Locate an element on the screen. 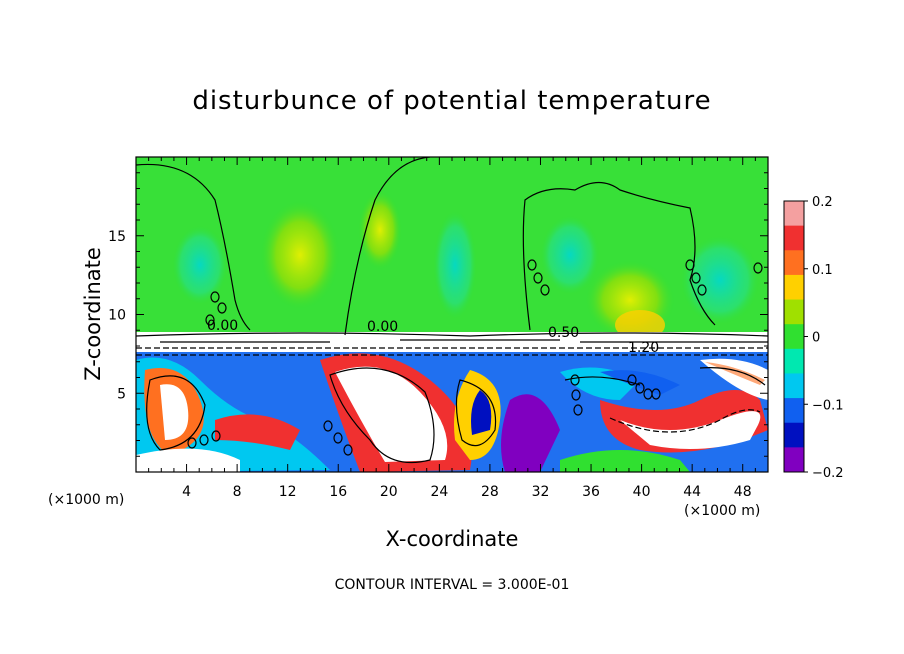  x-tick-label: 12 is located at coordinates (288, 492).